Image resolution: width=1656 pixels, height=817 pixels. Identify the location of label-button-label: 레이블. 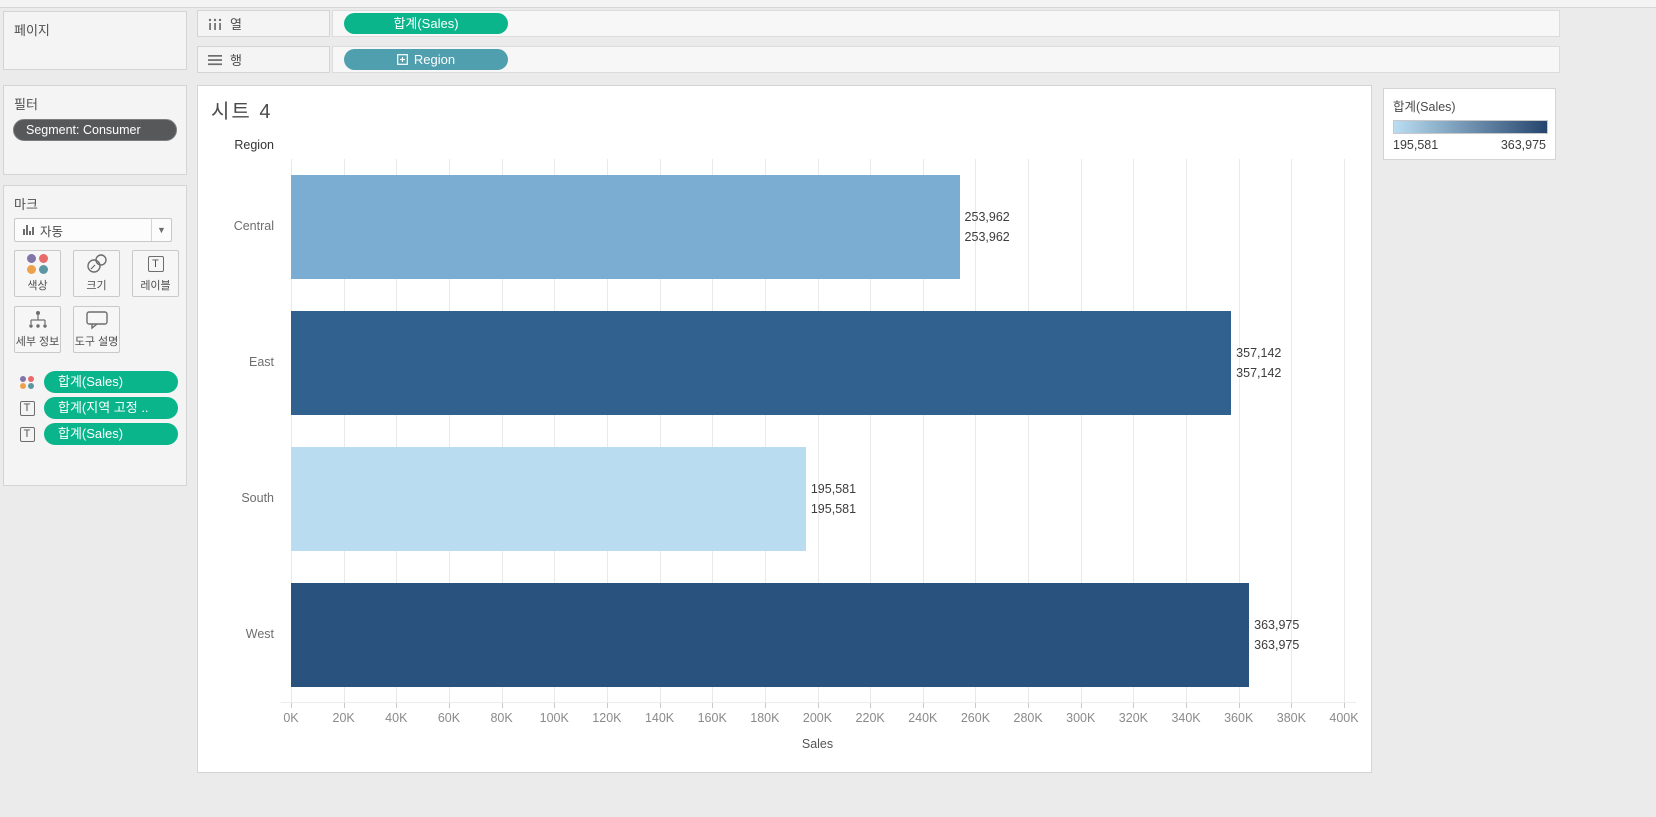
(155, 286).